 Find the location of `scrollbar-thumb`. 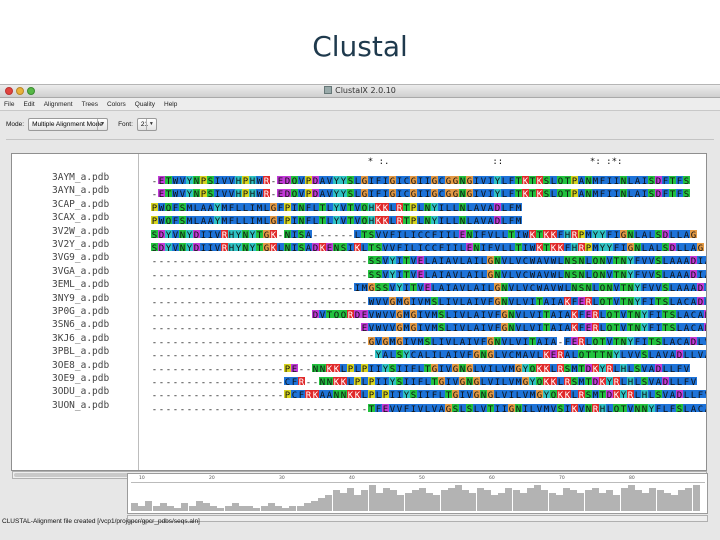

scrollbar-thumb is located at coordinates (73, 475).